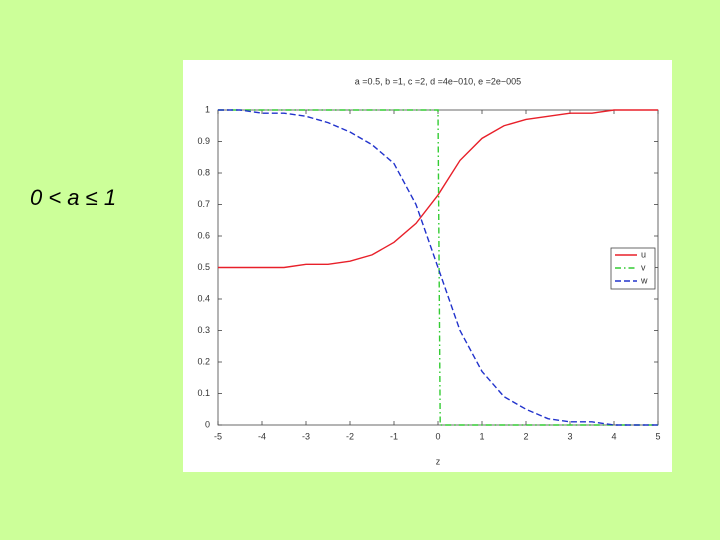  I want to click on x-tick-label: -1, so click(394, 436).